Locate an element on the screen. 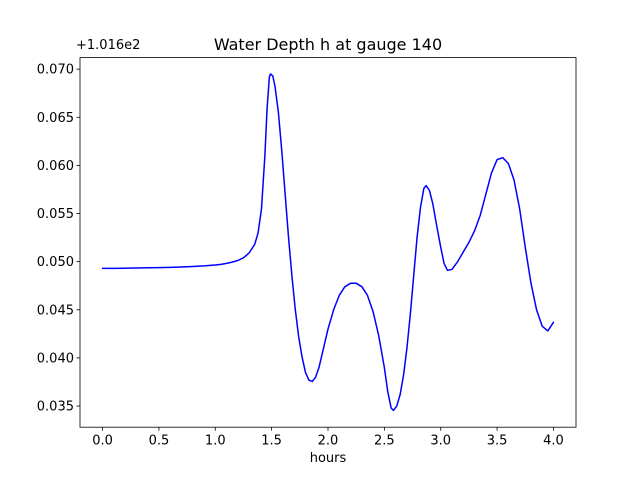  y-tick-label: 0.055 is located at coordinates (55, 214).